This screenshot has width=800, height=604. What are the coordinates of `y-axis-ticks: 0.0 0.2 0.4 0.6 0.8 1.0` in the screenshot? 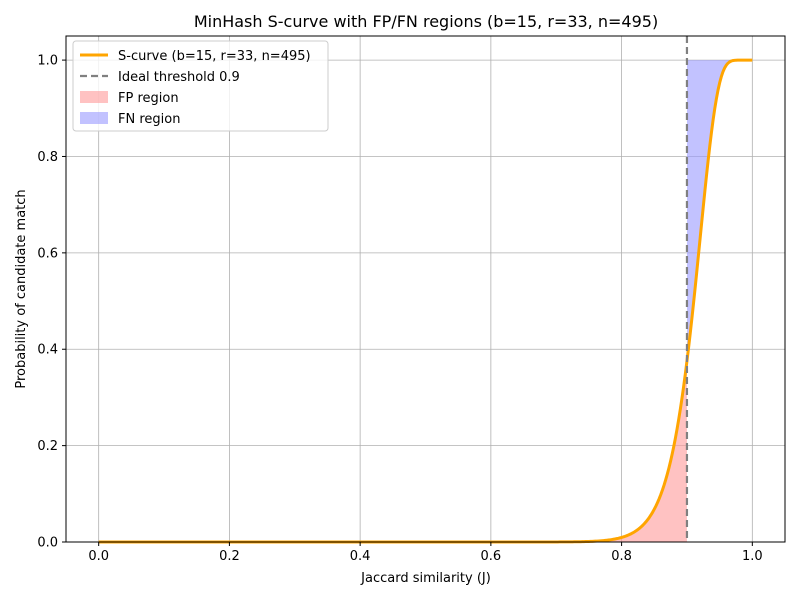 It's located at (51, 302).